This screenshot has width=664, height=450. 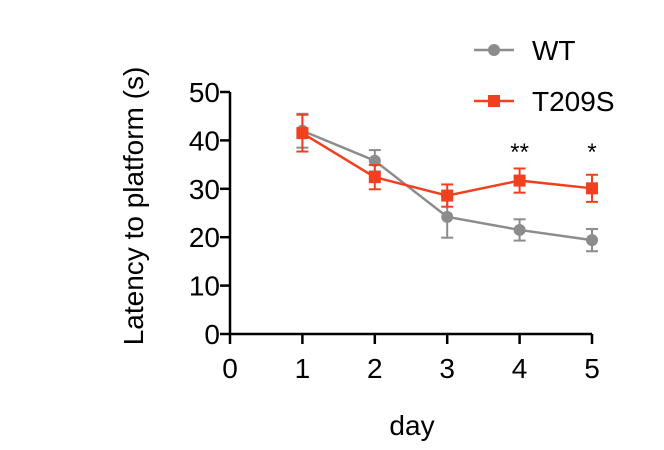 I want to click on x-axis-title: day, so click(x=411, y=425).